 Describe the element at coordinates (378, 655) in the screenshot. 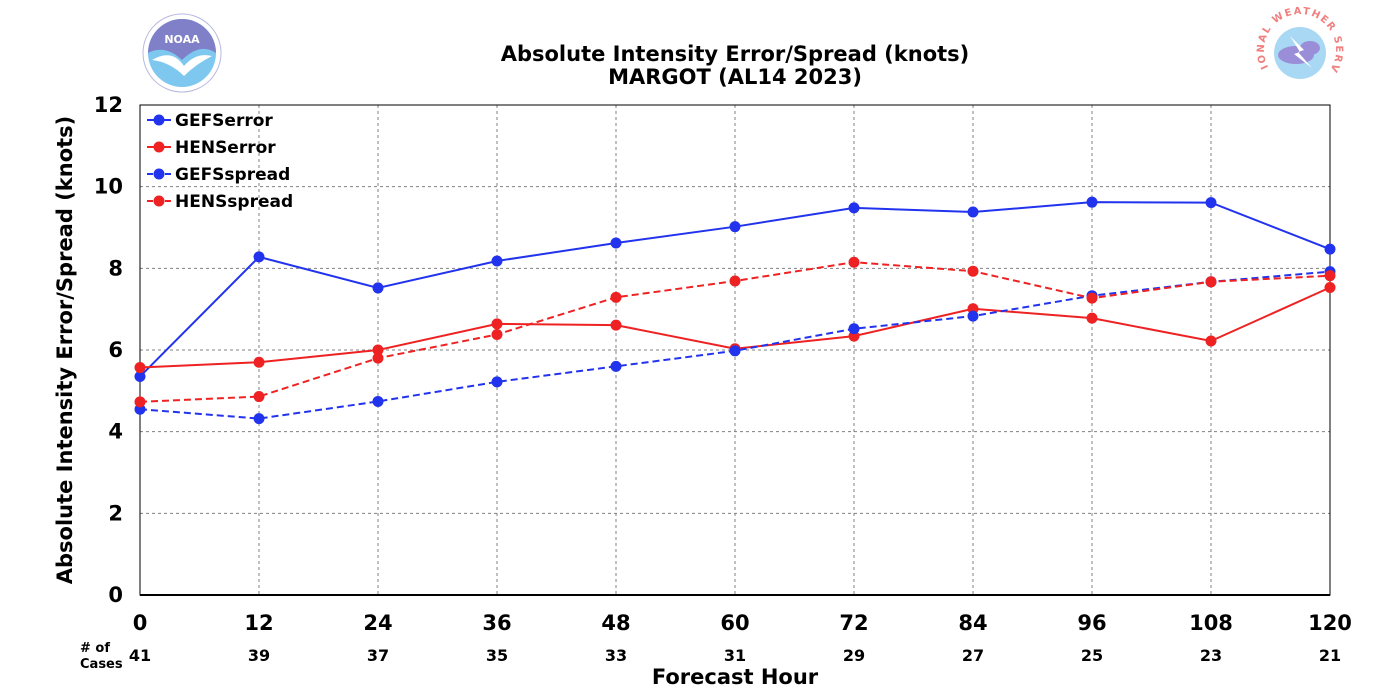

I see `case-count: 37` at that location.